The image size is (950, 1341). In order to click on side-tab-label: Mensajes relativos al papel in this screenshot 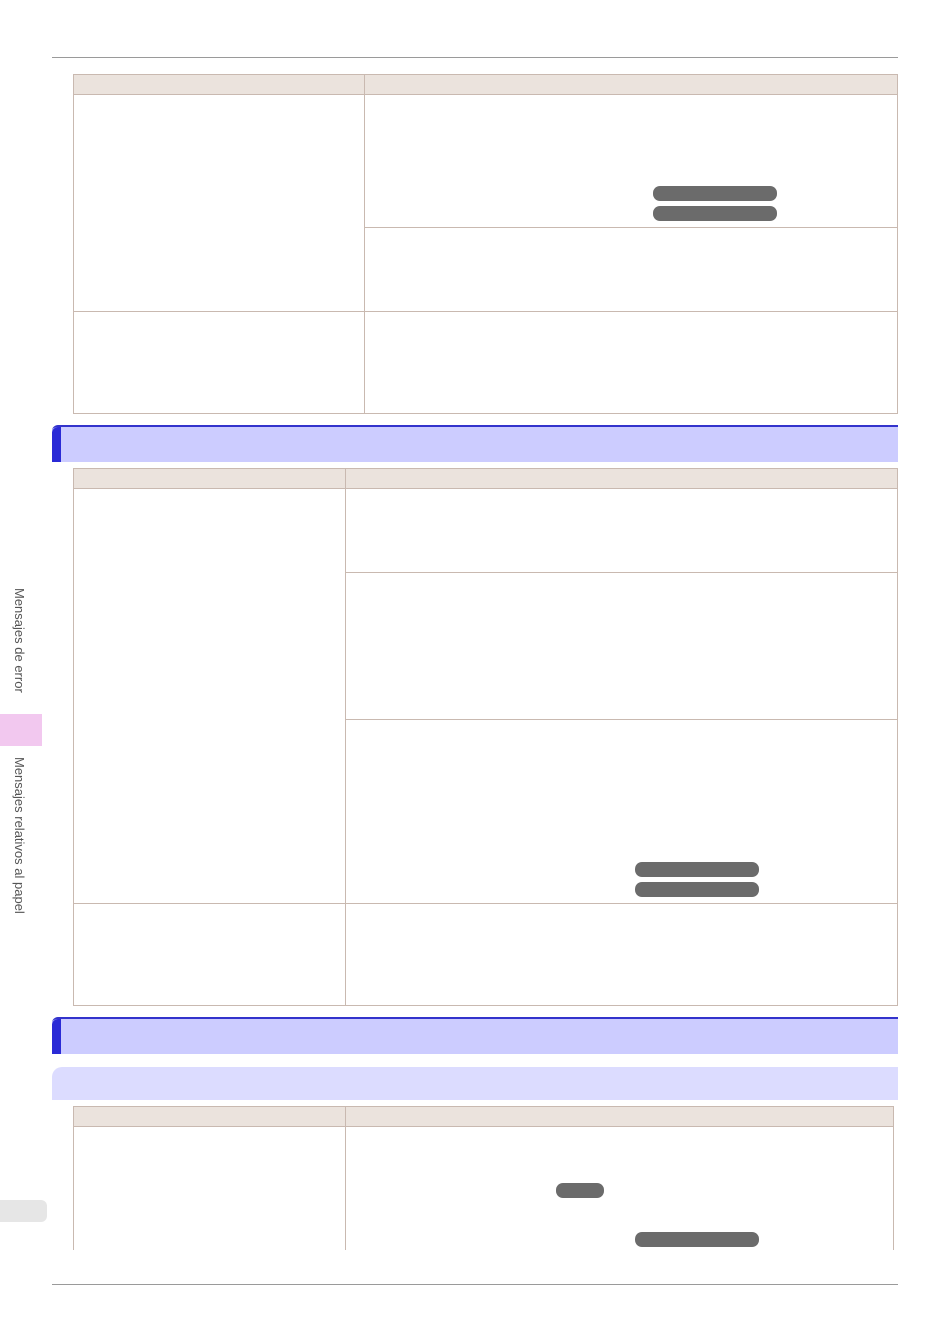, I will do `click(19, 835)`.